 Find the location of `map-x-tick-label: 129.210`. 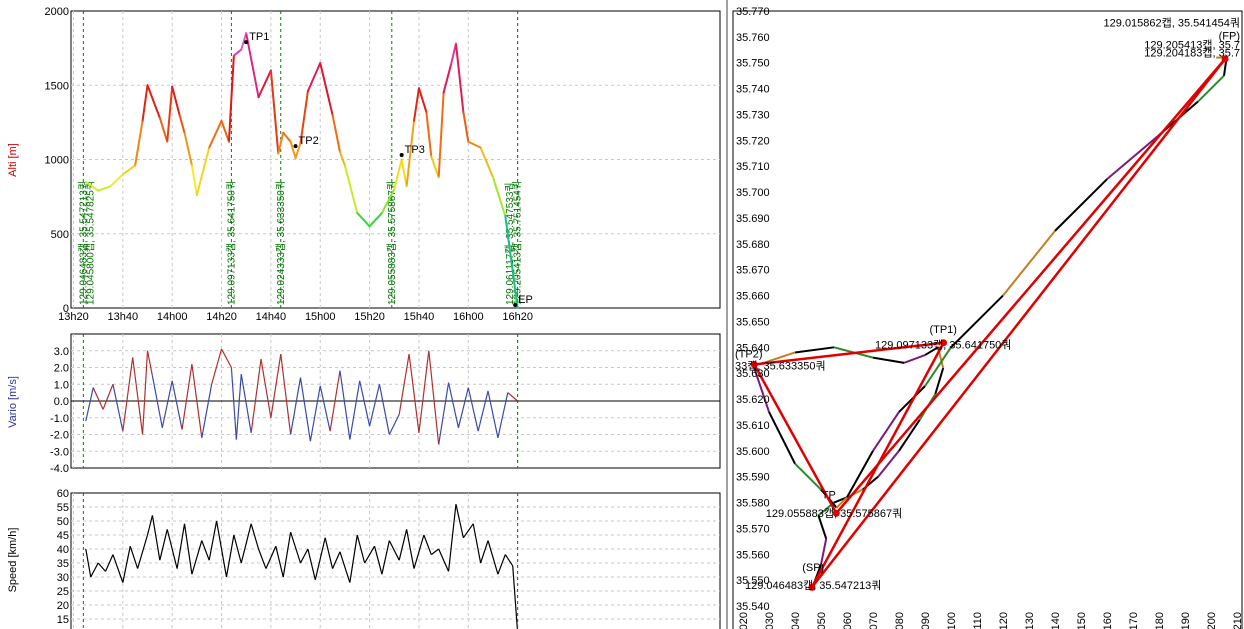

map-x-tick-label: 129.210 is located at coordinates (1238, 620).